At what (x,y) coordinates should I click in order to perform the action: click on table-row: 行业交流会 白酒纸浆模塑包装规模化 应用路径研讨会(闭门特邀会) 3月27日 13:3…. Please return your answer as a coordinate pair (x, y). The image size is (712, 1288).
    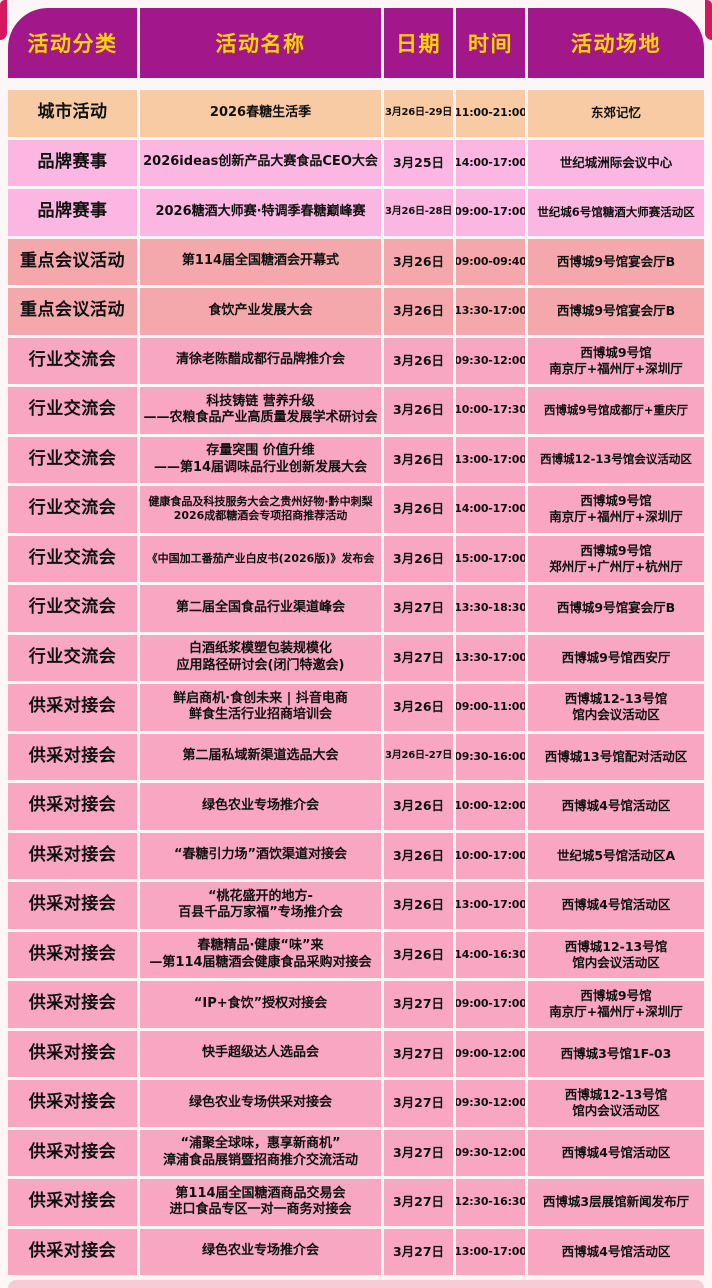
    Looking at the image, I should click on (356, 657).